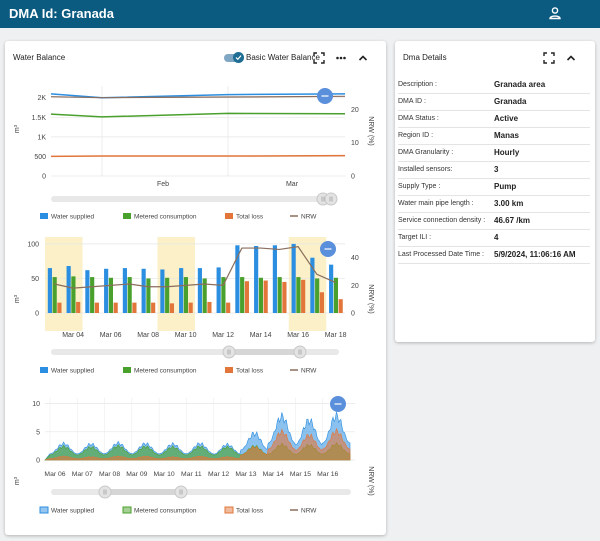 Image resolution: width=600 pixels, height=541 pixels. What do you see at coordinates (494, 221) in the screenshot?
I see `detail-row: Service connection density : 46.67 /km` at bounding box center [494, 221].